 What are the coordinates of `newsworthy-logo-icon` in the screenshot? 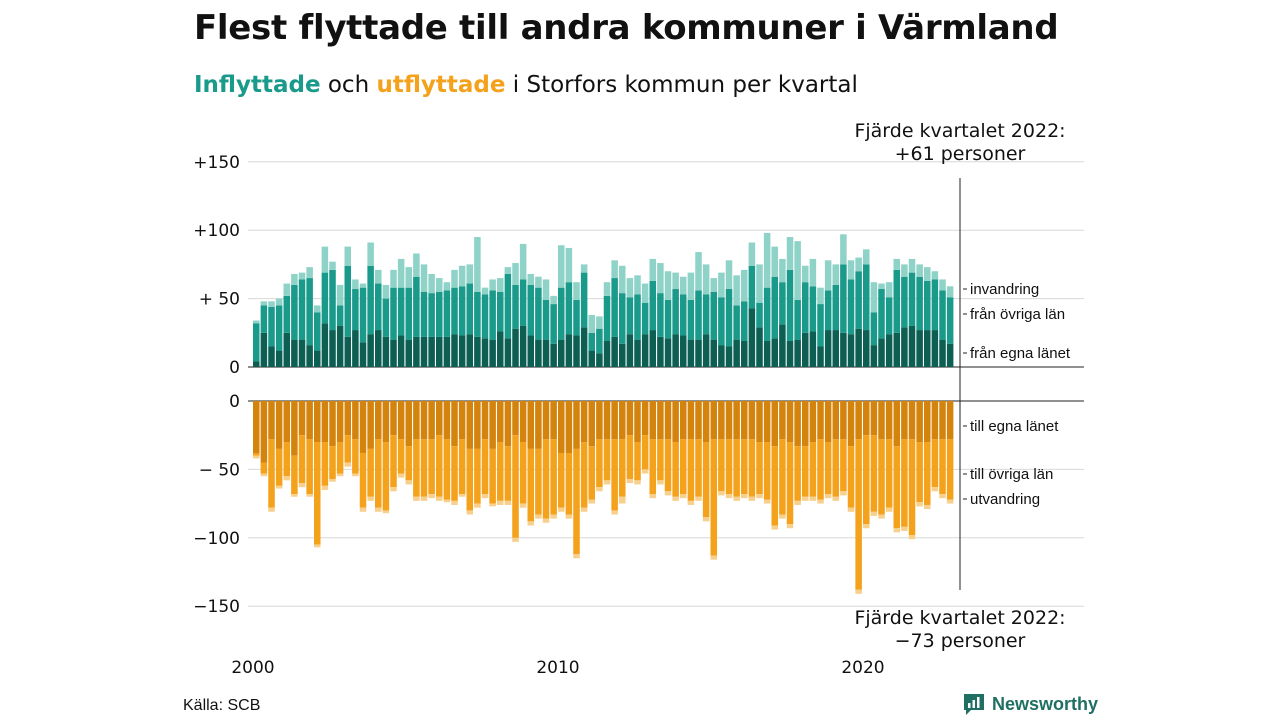 It's located at (974, 704).